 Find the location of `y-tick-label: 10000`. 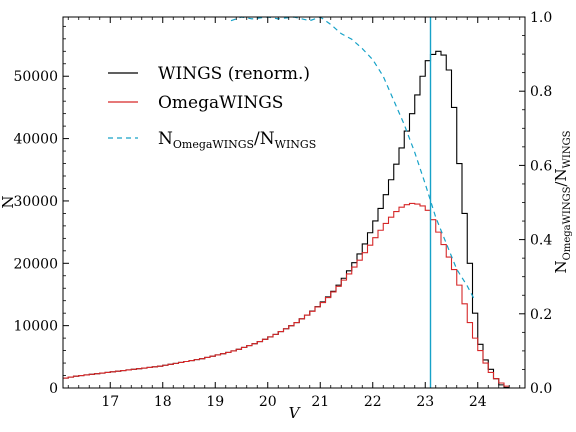

y-tick-label: 10000 is located at coordinates (35, 327).